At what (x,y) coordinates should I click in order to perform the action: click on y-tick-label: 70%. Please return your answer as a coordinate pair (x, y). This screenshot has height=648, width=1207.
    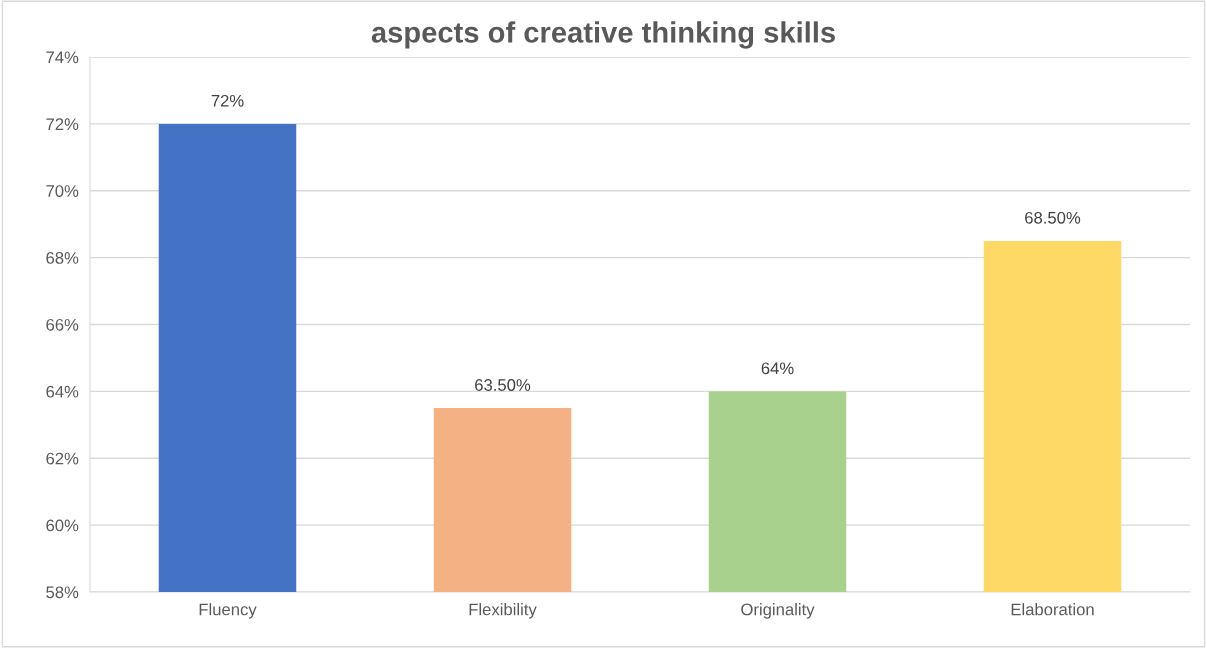
    Looking at the image, I should click on (62, 191).